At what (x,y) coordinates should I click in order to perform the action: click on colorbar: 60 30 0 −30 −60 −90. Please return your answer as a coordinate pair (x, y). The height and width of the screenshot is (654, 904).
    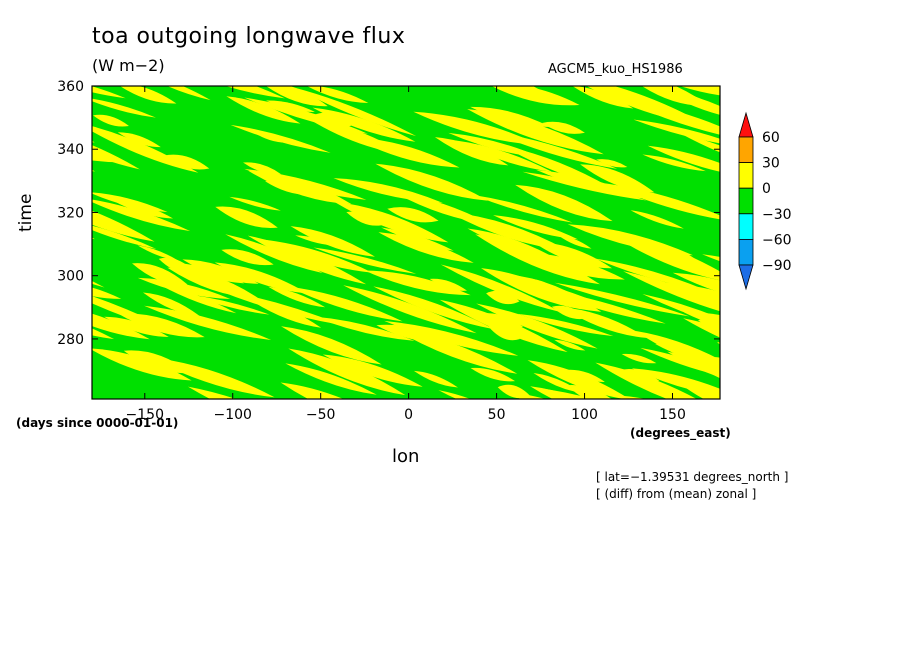
    Looking at the image, I should click on (765, 201).